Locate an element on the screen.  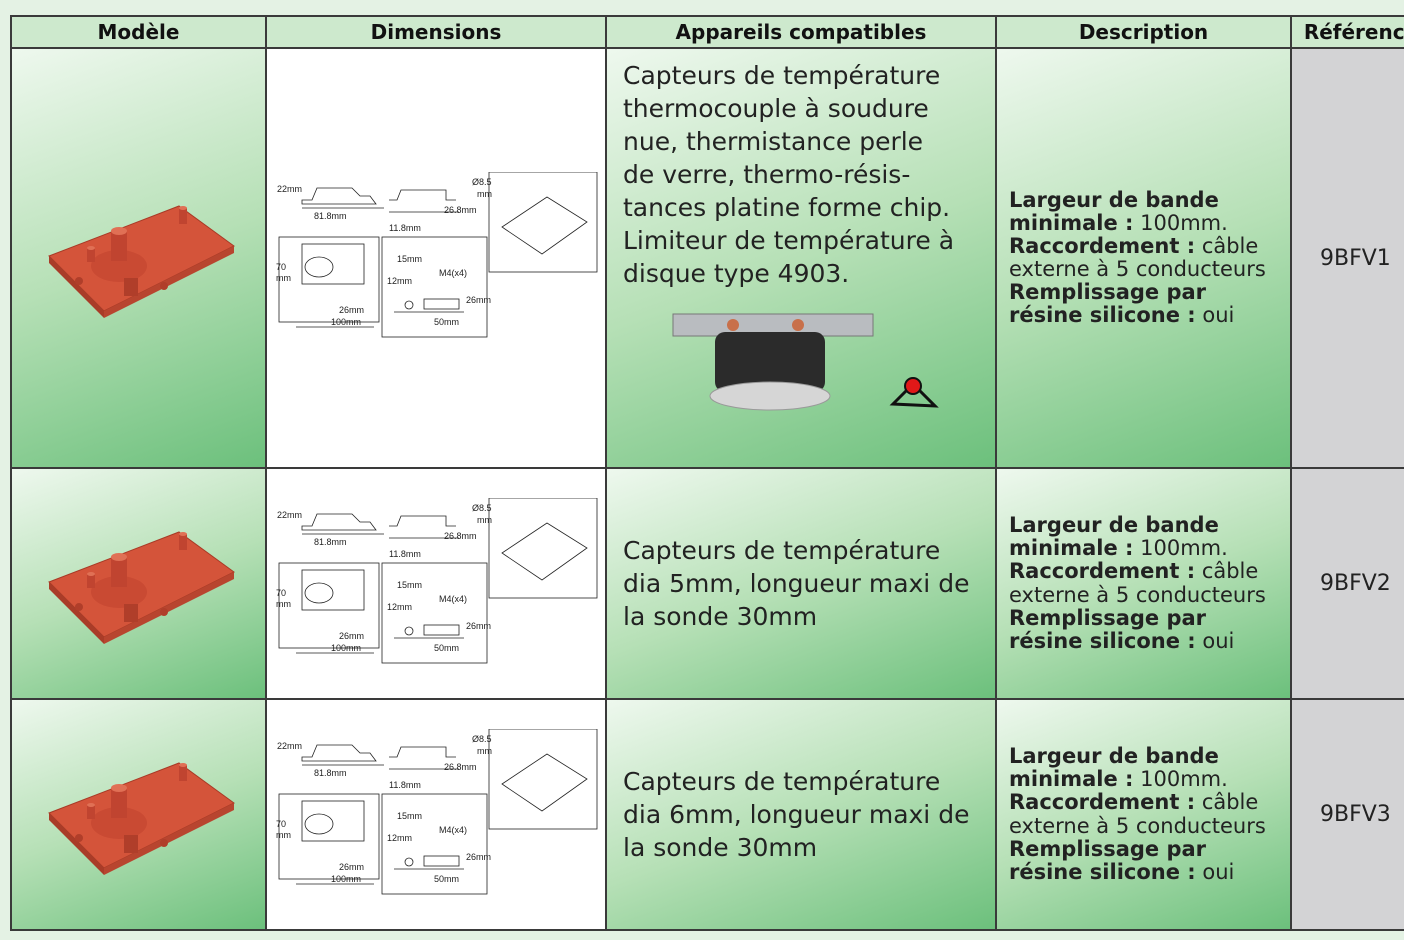
column-header: Appareils compatibles is located at coordinates (801, 32).